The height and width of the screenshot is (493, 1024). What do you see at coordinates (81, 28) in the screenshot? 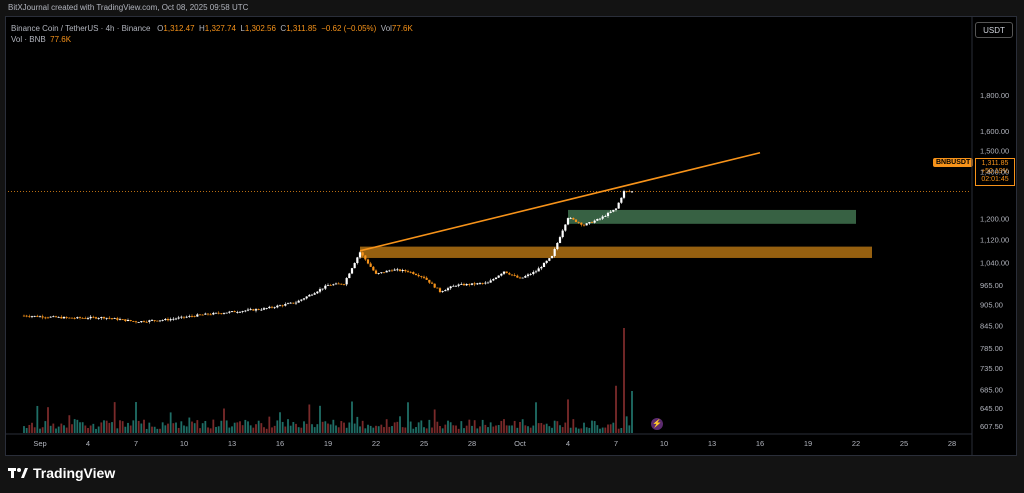
I see `symbol-line: Binance Coin / TetherUS · 4h · Binance` at bounding box center [81, 28].